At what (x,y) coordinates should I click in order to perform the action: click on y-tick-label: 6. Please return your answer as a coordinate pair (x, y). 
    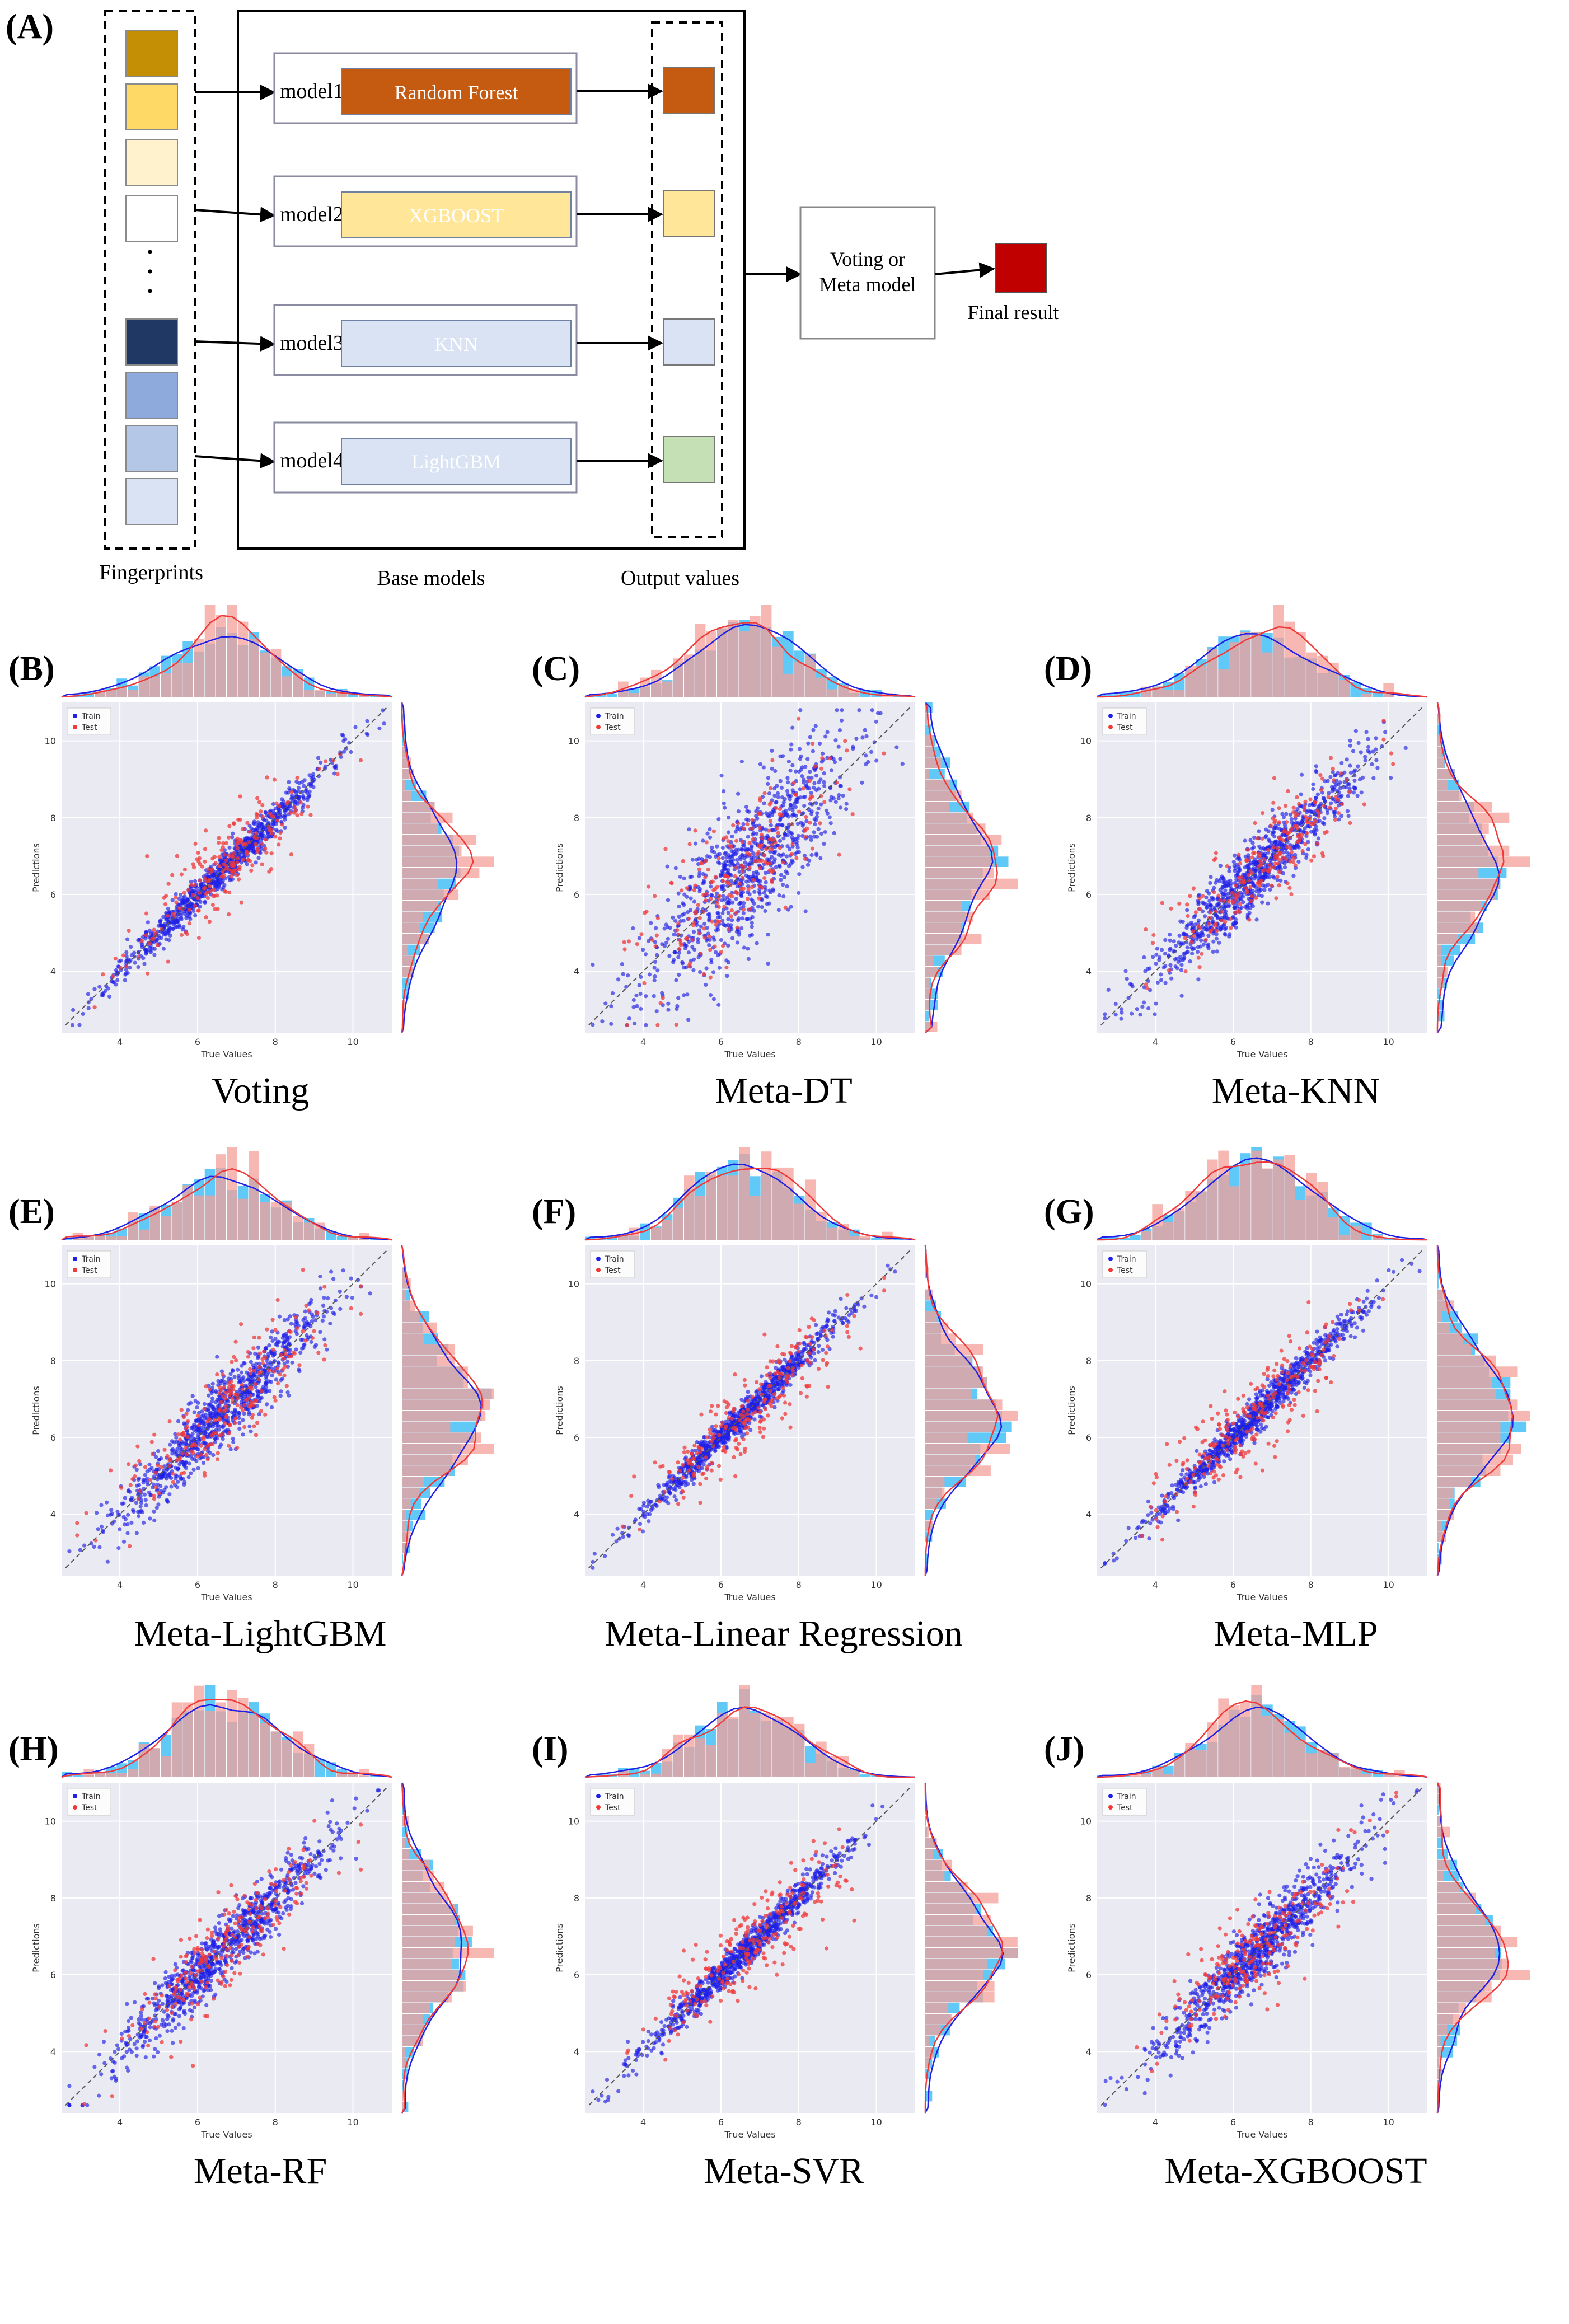
    Looking at the image, I should click on (1089, 894).